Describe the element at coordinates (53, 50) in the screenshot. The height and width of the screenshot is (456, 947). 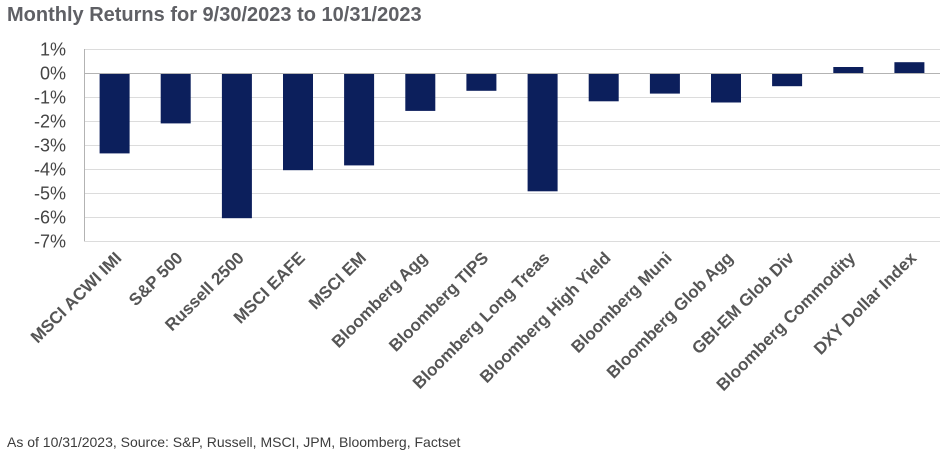
I see `y-tick-label: 1%` at that location.